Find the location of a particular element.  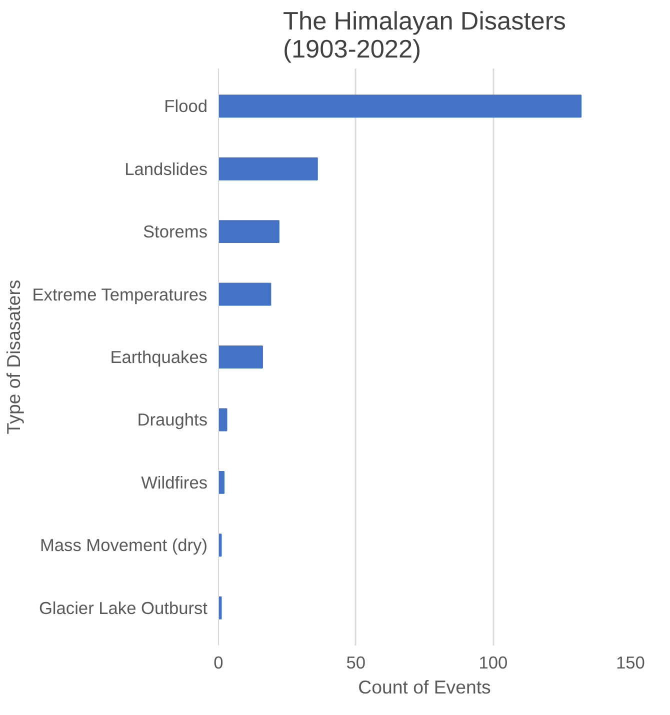

y-tick-label: Extreme Temperatures is located at coordinates (120, 294).